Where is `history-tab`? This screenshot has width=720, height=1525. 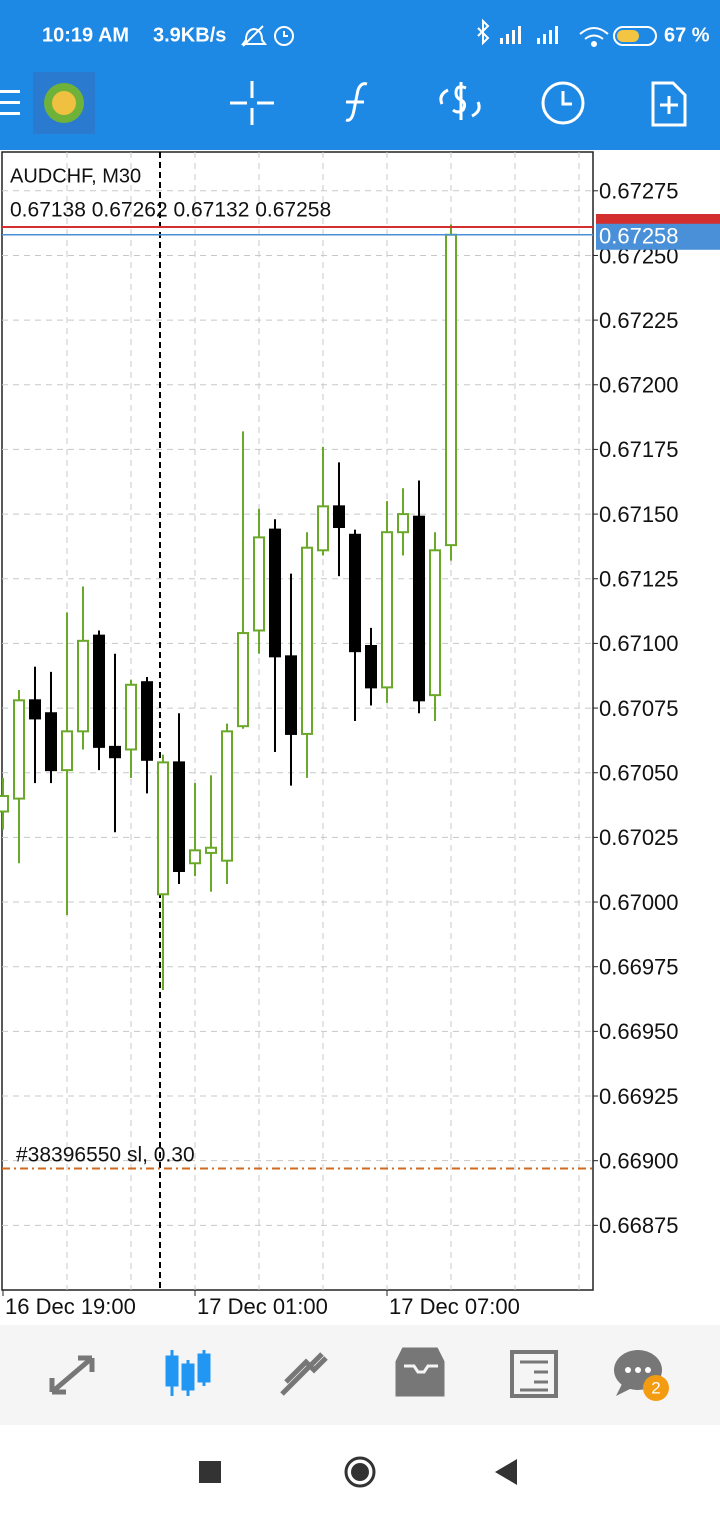
history-tab is located at coordinates (420, 1372).